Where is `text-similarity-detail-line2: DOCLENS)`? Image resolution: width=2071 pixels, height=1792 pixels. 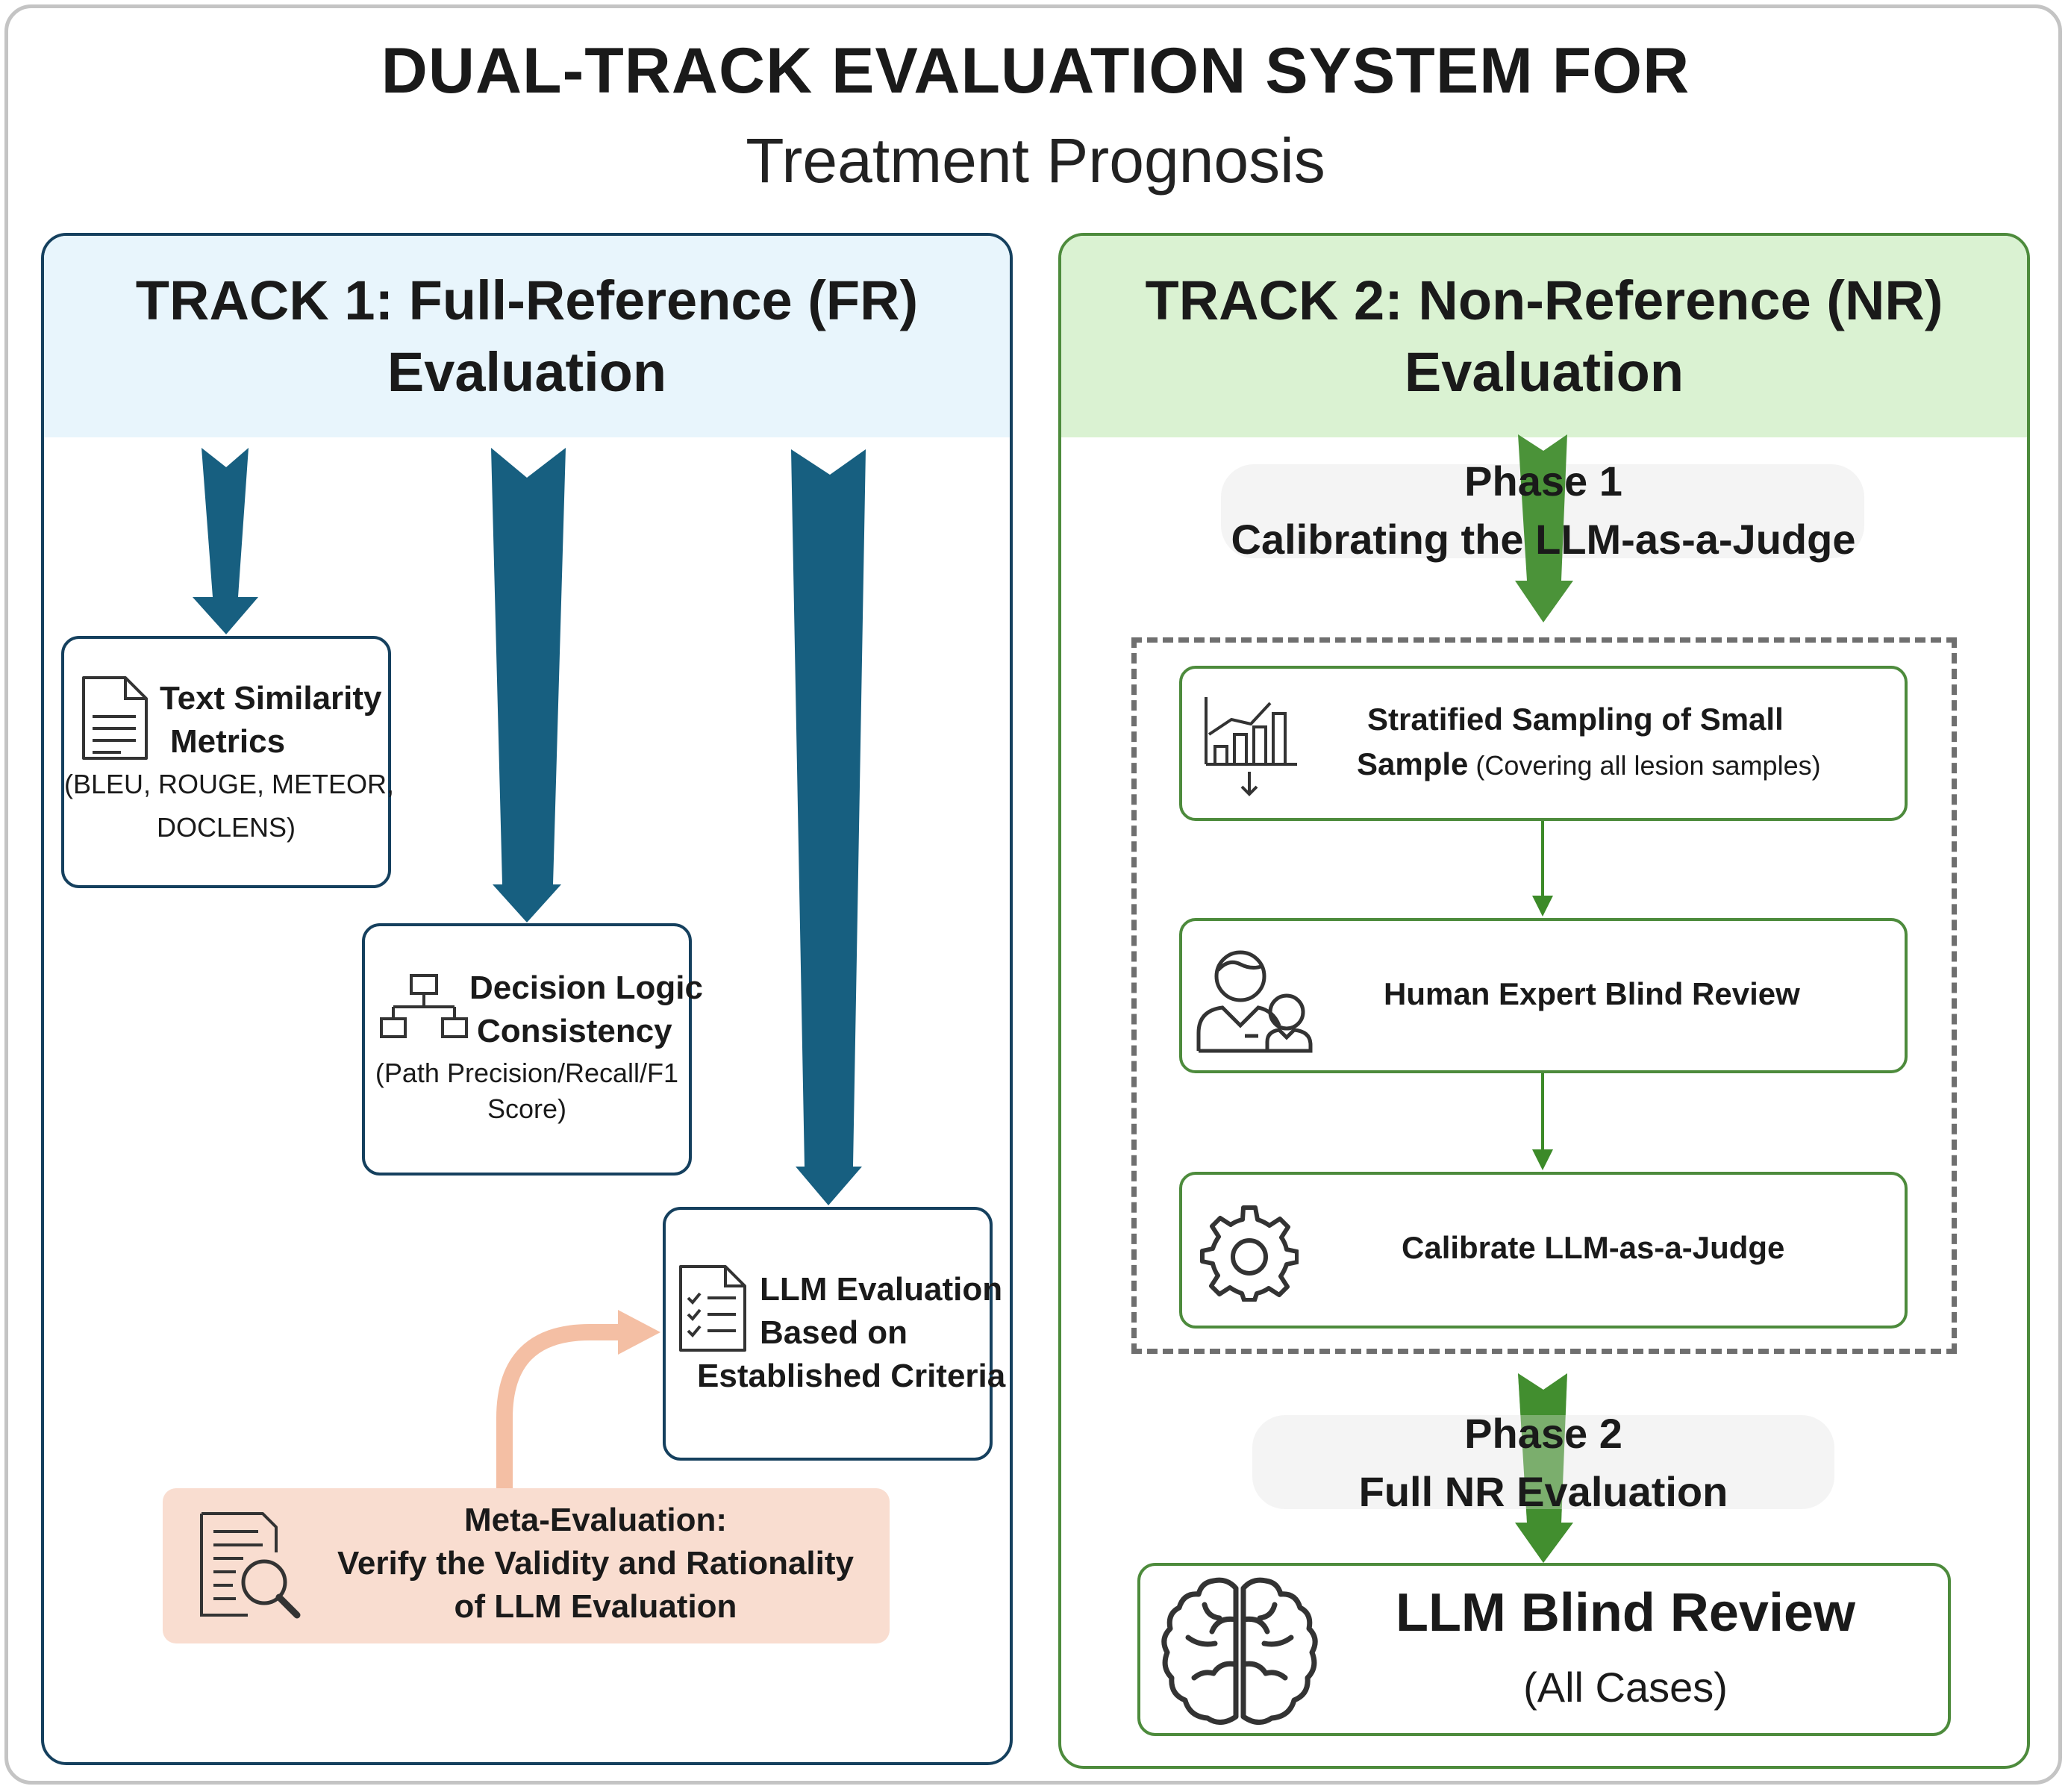
text-similarity-detail-line2: DOCLENS) is located at coordinates (226, 827).